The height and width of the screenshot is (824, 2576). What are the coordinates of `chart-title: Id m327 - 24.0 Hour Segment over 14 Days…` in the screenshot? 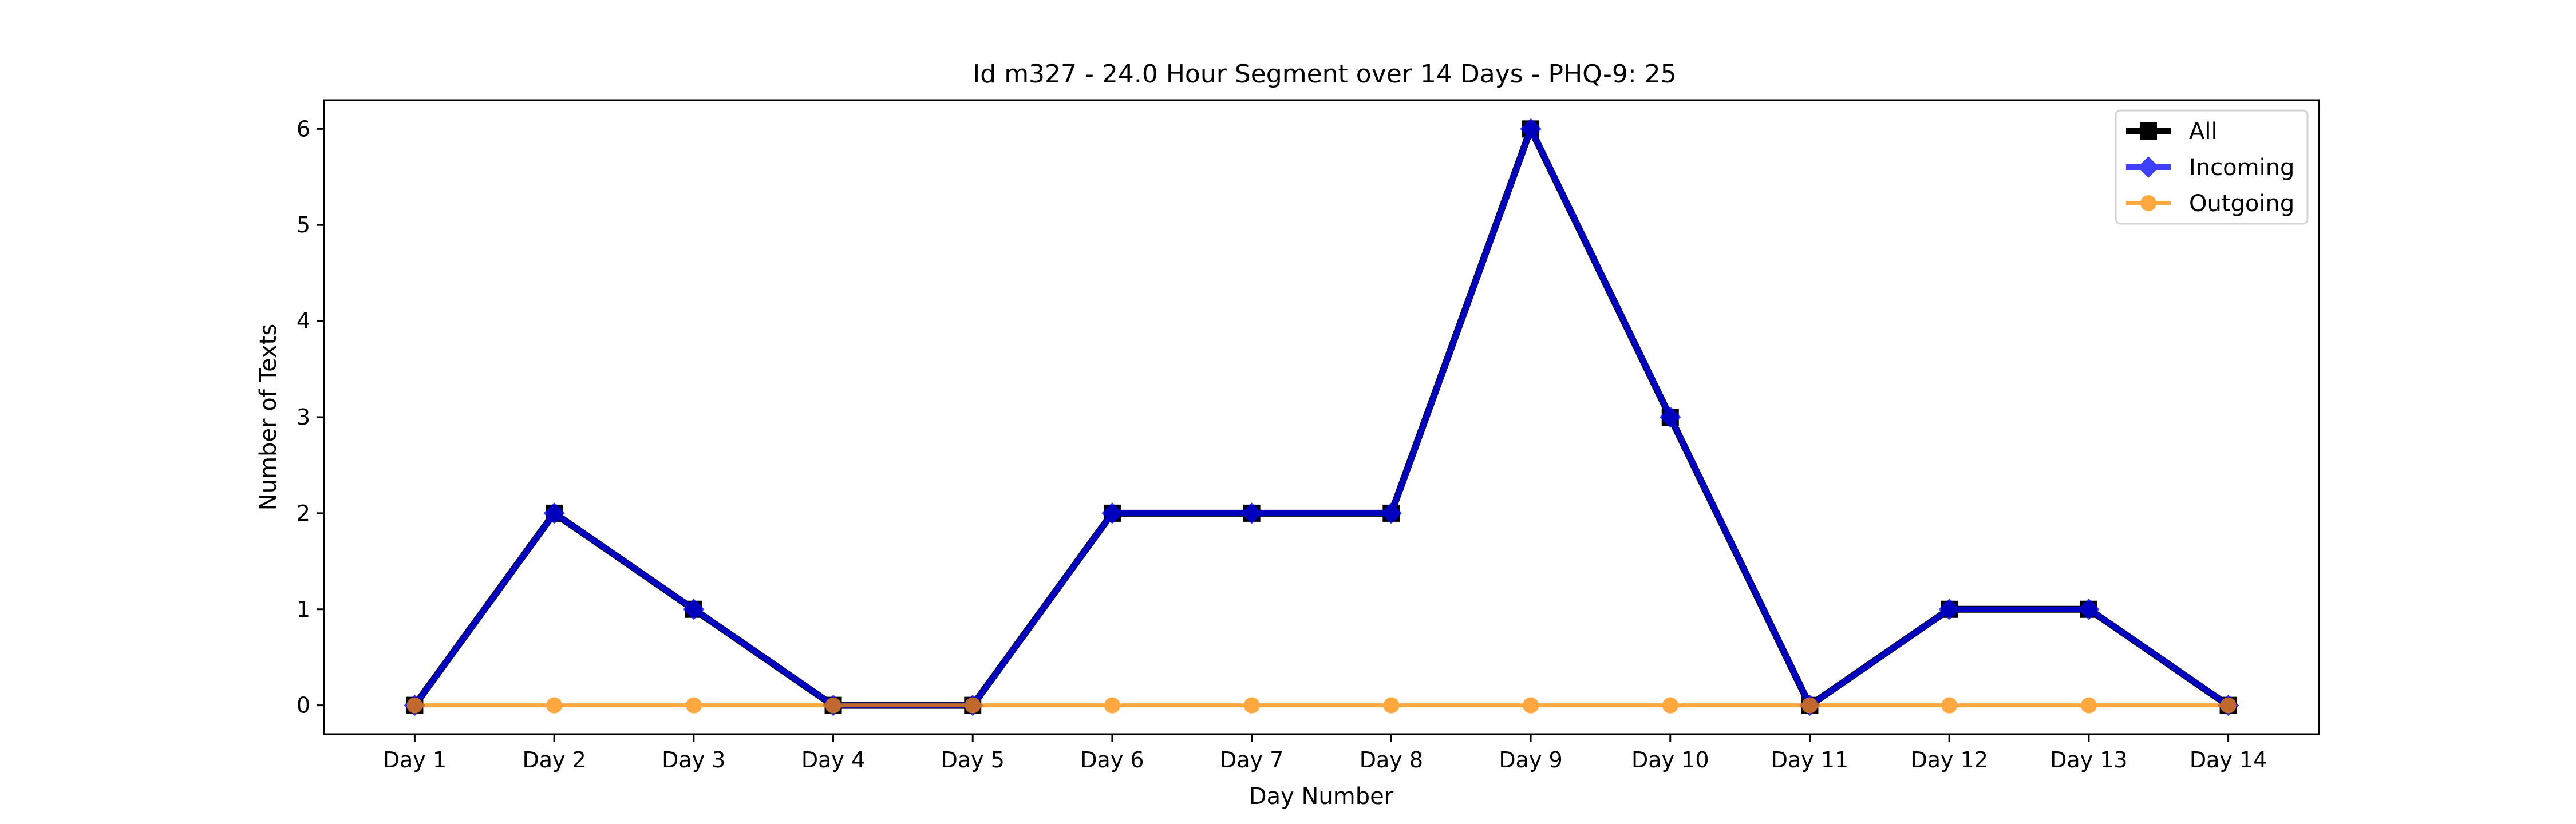 It's located at (1324, 74).